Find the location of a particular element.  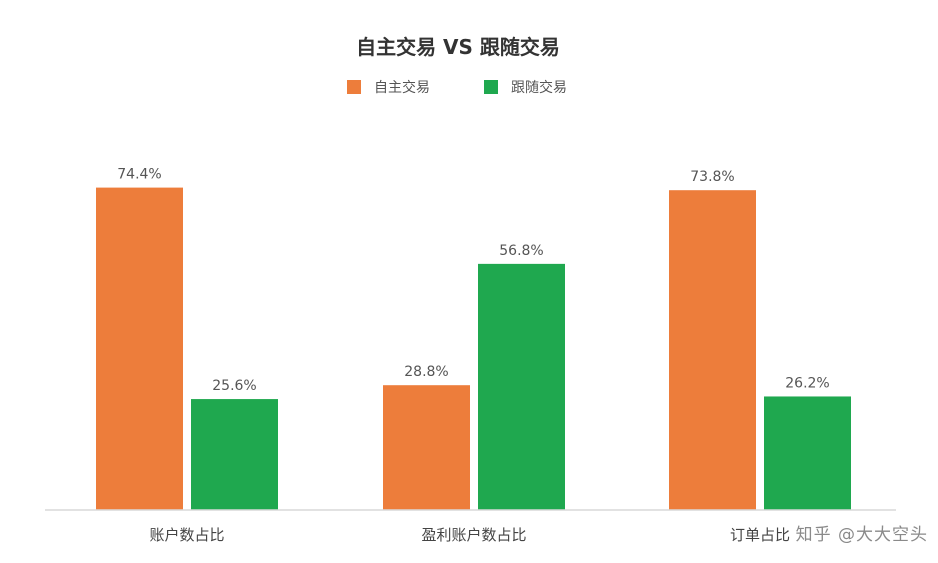

x-tick-labels: 账户数占比 盈利账户数占比 订单占比 is located at coordinates (469, 535).